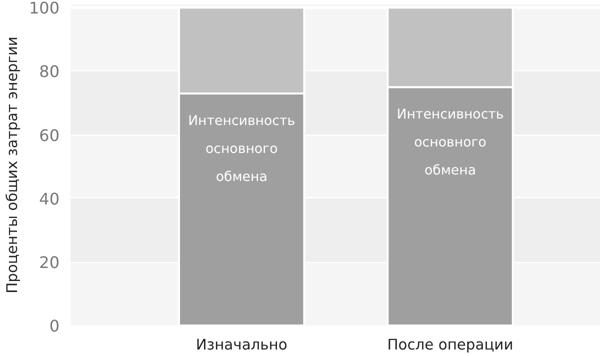 Image resolution: width=600 pixels, height=356 pixels. I want to click on x-tick-label: После операции, so click(450, 345).